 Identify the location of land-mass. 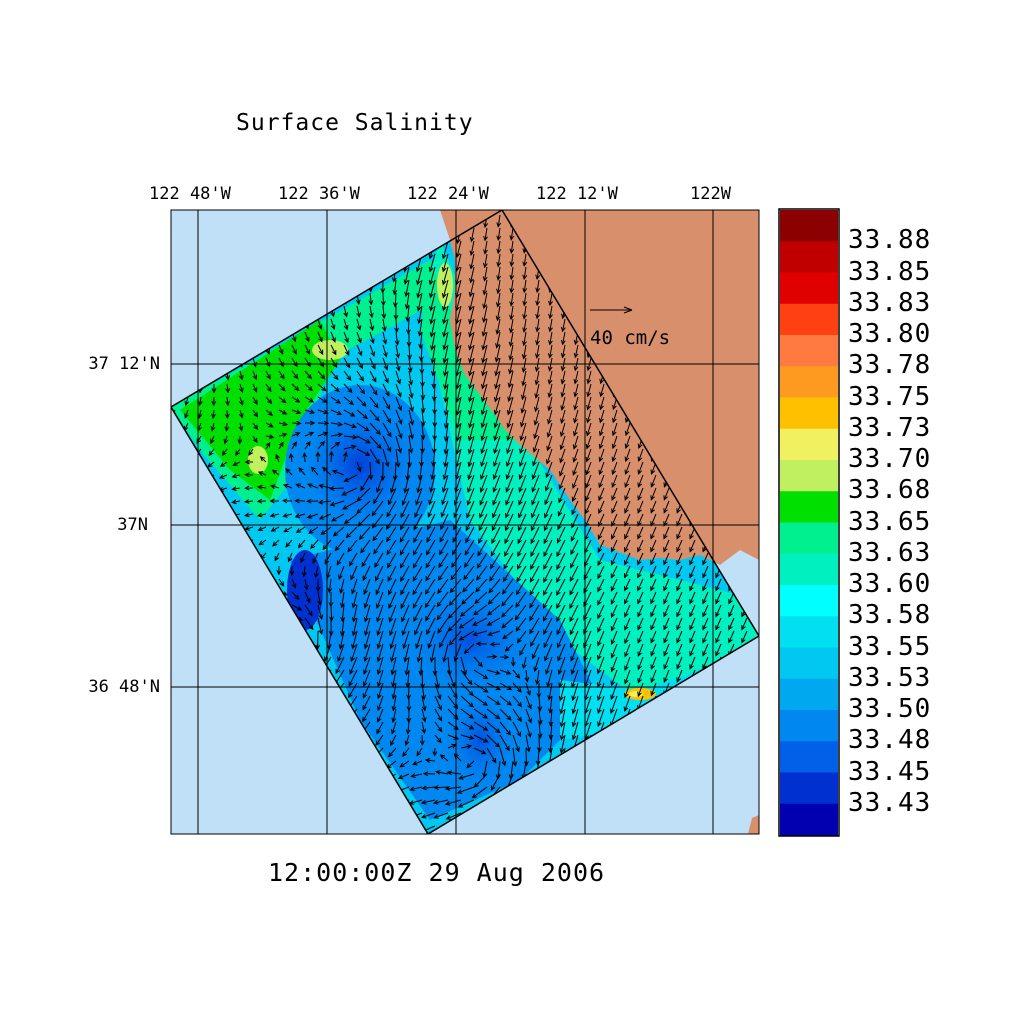
(599, 387).